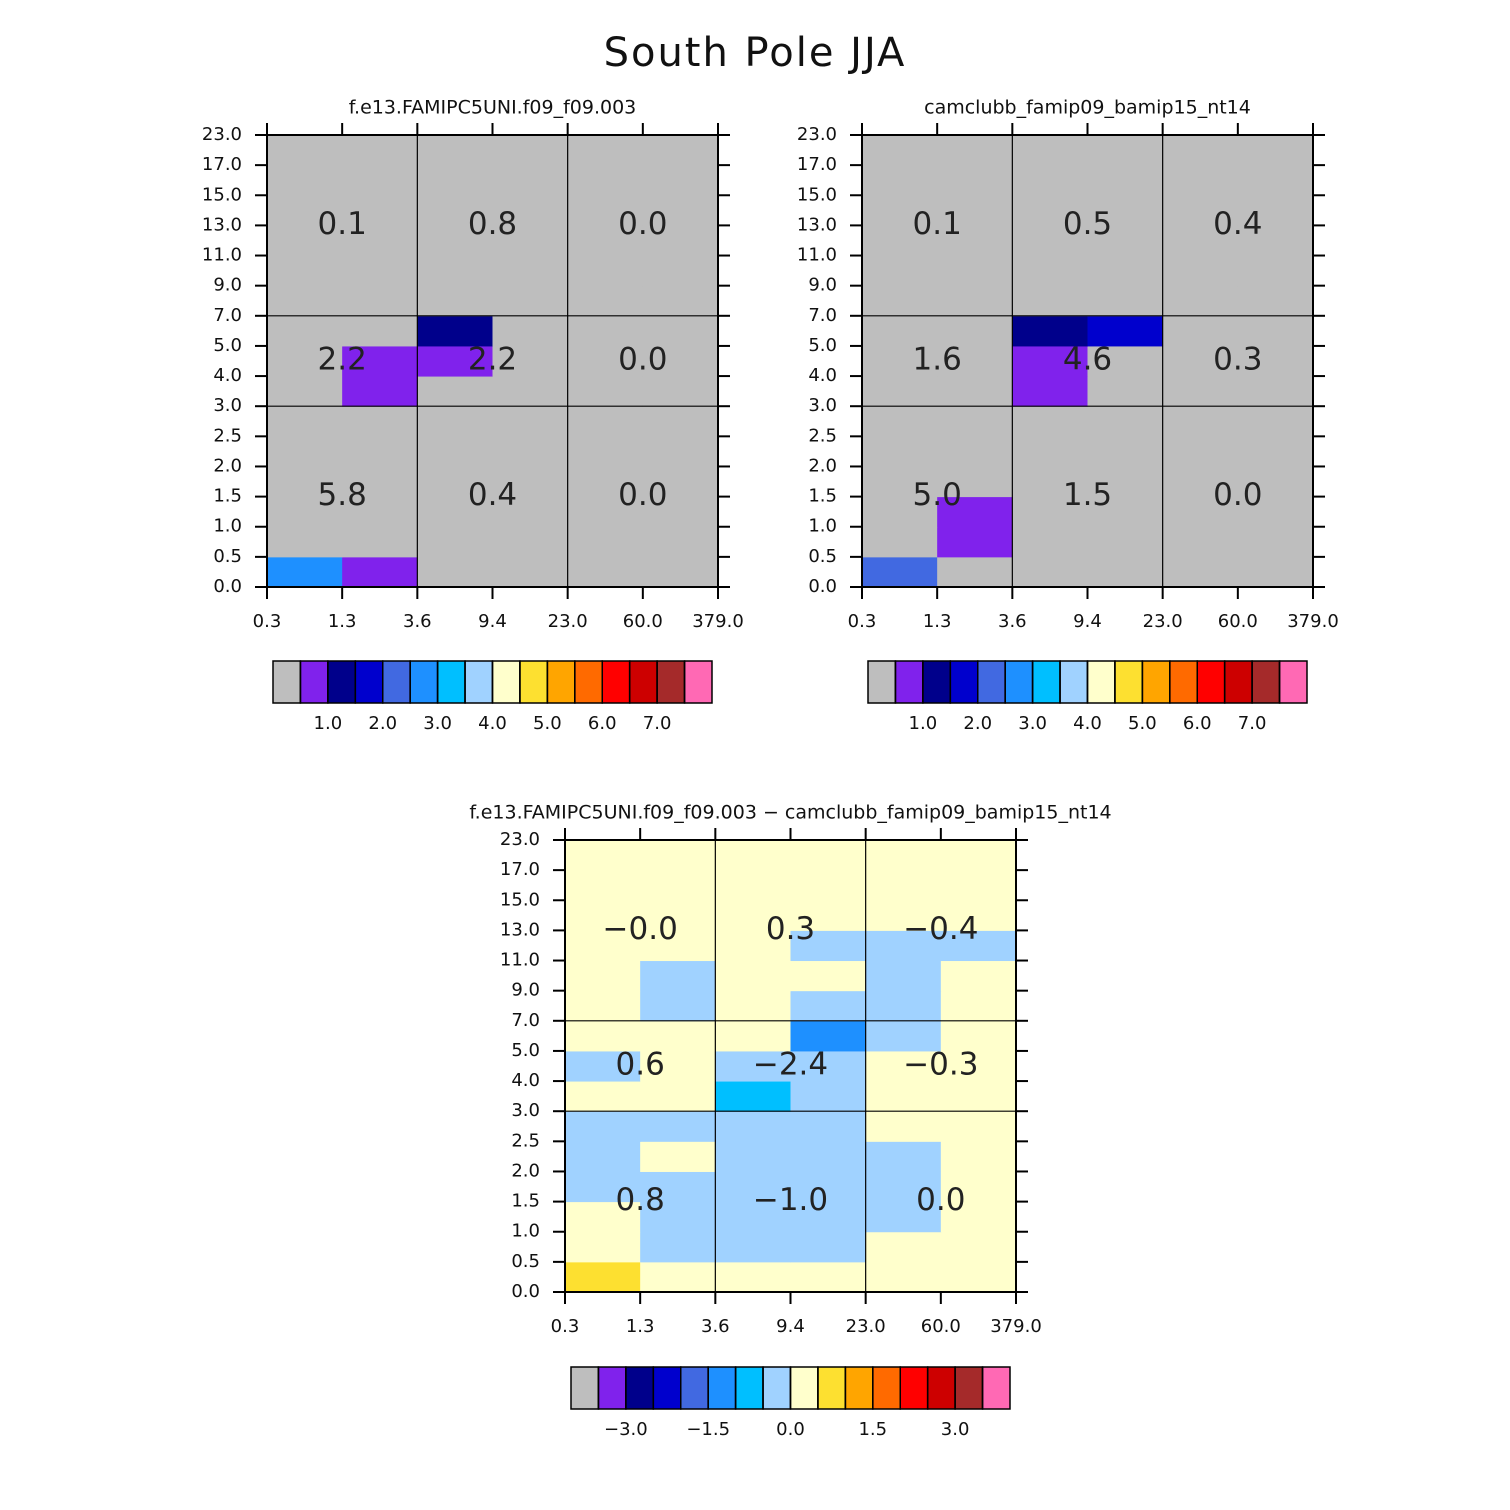 This screenshot has width=1510, height=1510. What do you see at coordinates (718, 621) in the screenshot?
I see `x-tick-label: 379.0` at bounding box center [718, 621].